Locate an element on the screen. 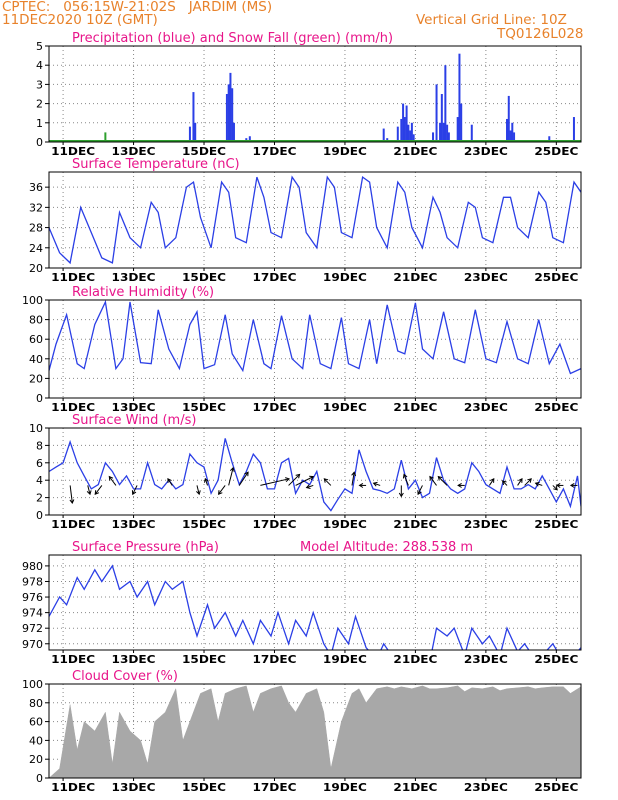  temp-title: Surface Temperature (nC) is located at coordinates (156, 164).